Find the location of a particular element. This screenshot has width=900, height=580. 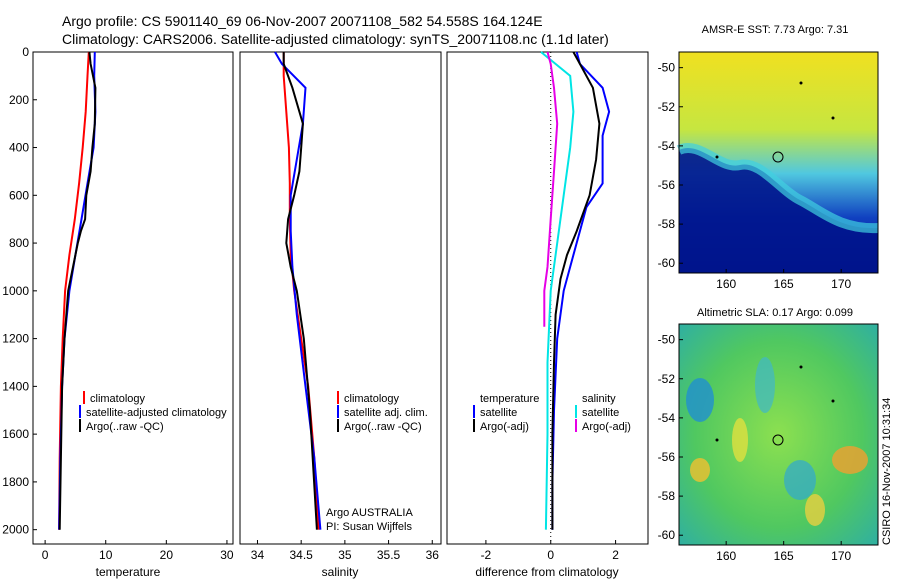

map-y-tick-label: -50 is located at coordinates (667, 340).